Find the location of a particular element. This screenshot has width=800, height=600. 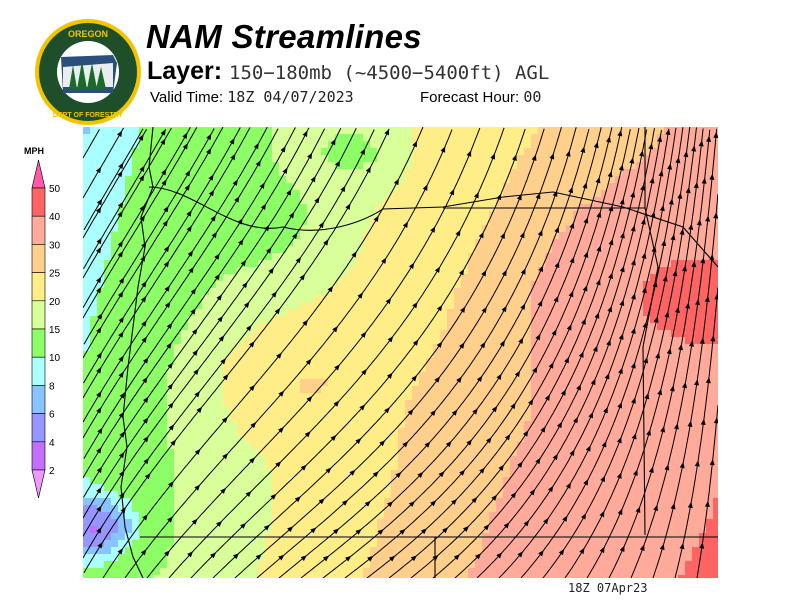

legend-label: 10 is located at coordinates (55, 358).